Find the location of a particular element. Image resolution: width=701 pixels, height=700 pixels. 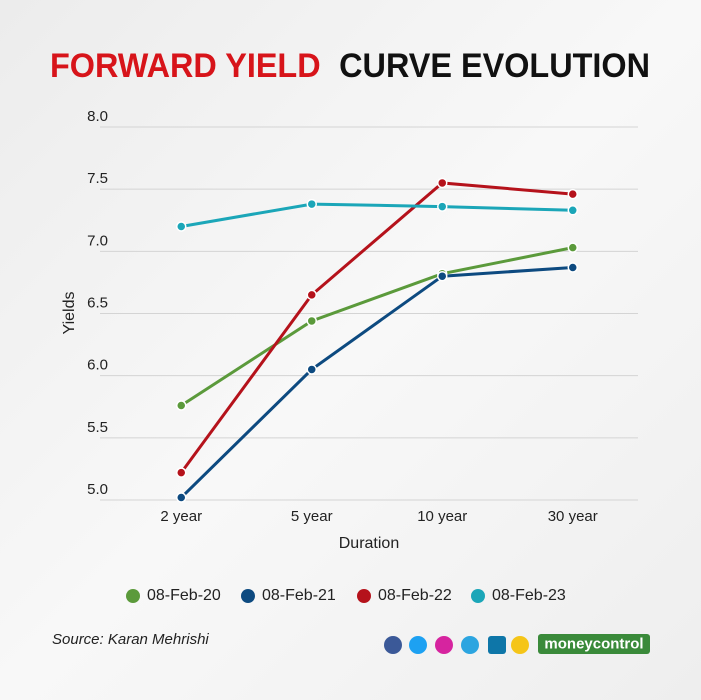

y-axis-label: Yields is located at coordinates (69, 313).